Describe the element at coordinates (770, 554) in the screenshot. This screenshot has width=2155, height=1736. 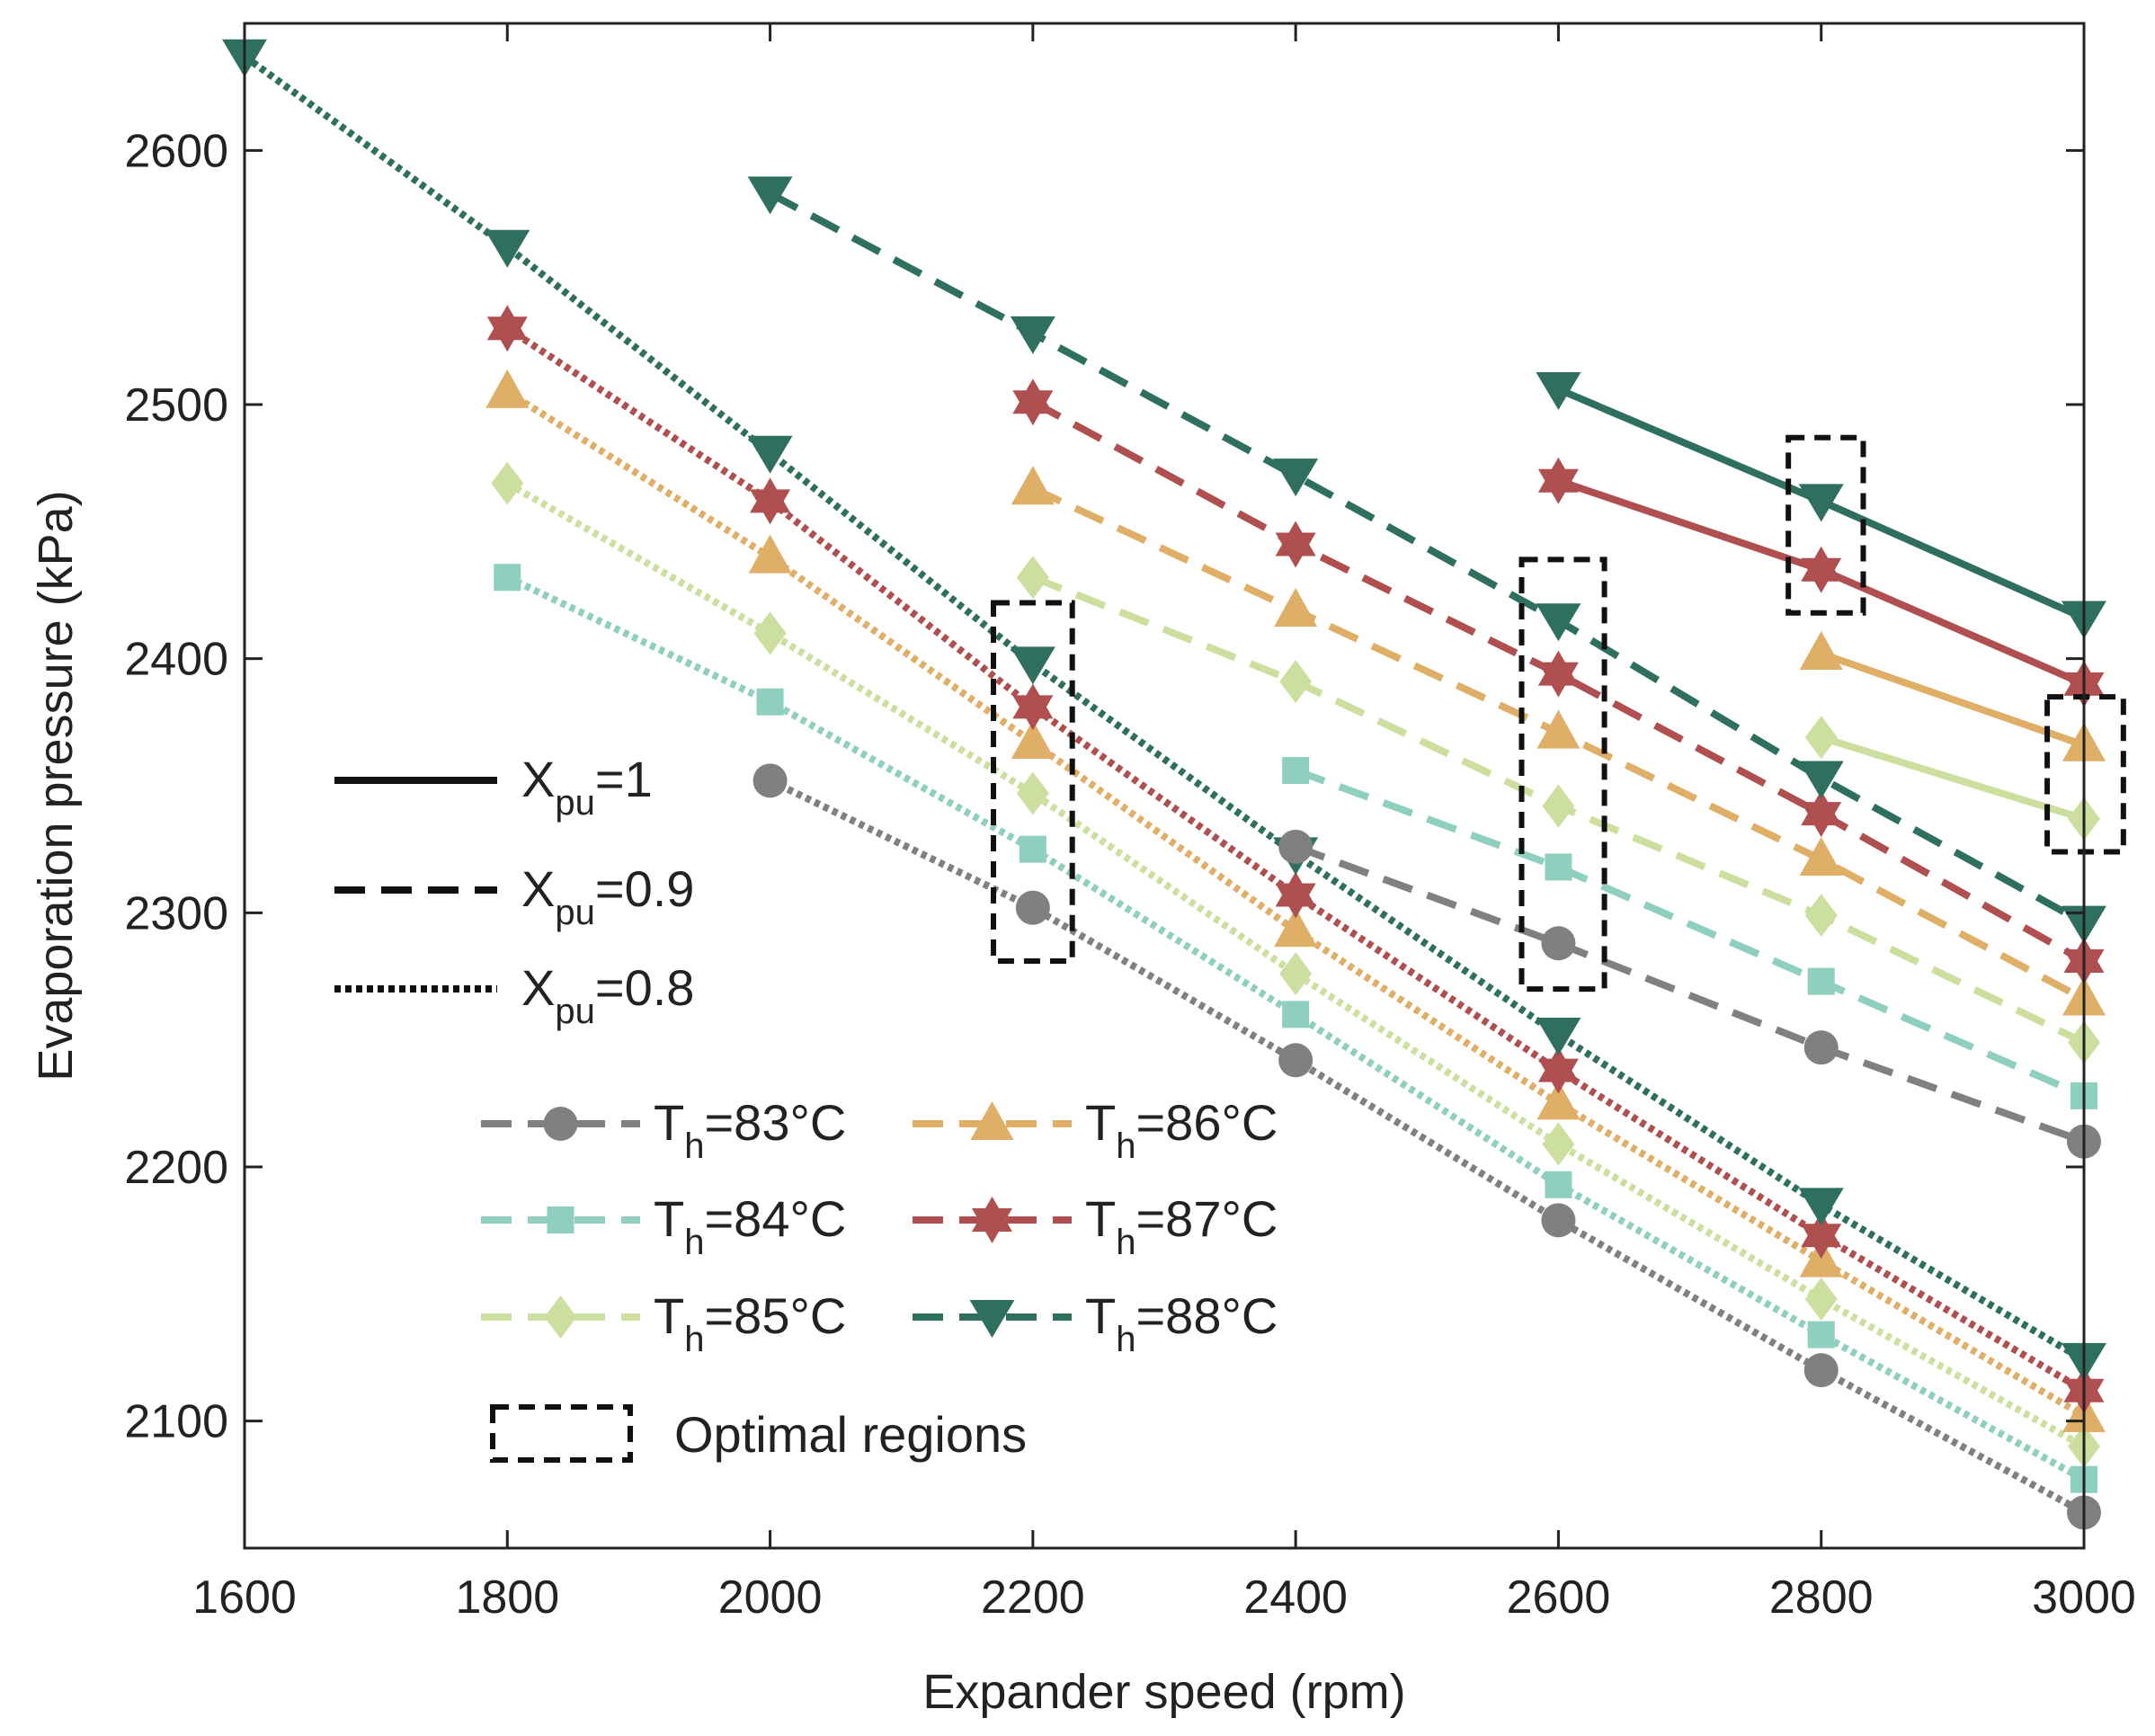
I see `data-point-t86-dotted-2000` at that location.